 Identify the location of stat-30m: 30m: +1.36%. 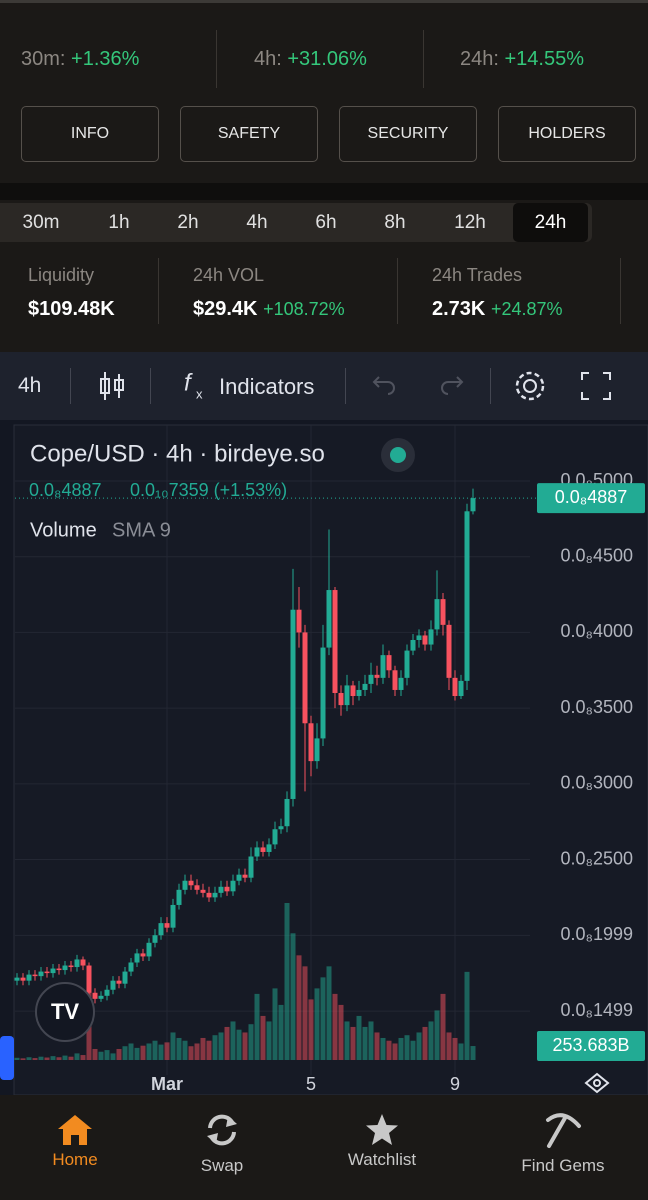
(80, 59).